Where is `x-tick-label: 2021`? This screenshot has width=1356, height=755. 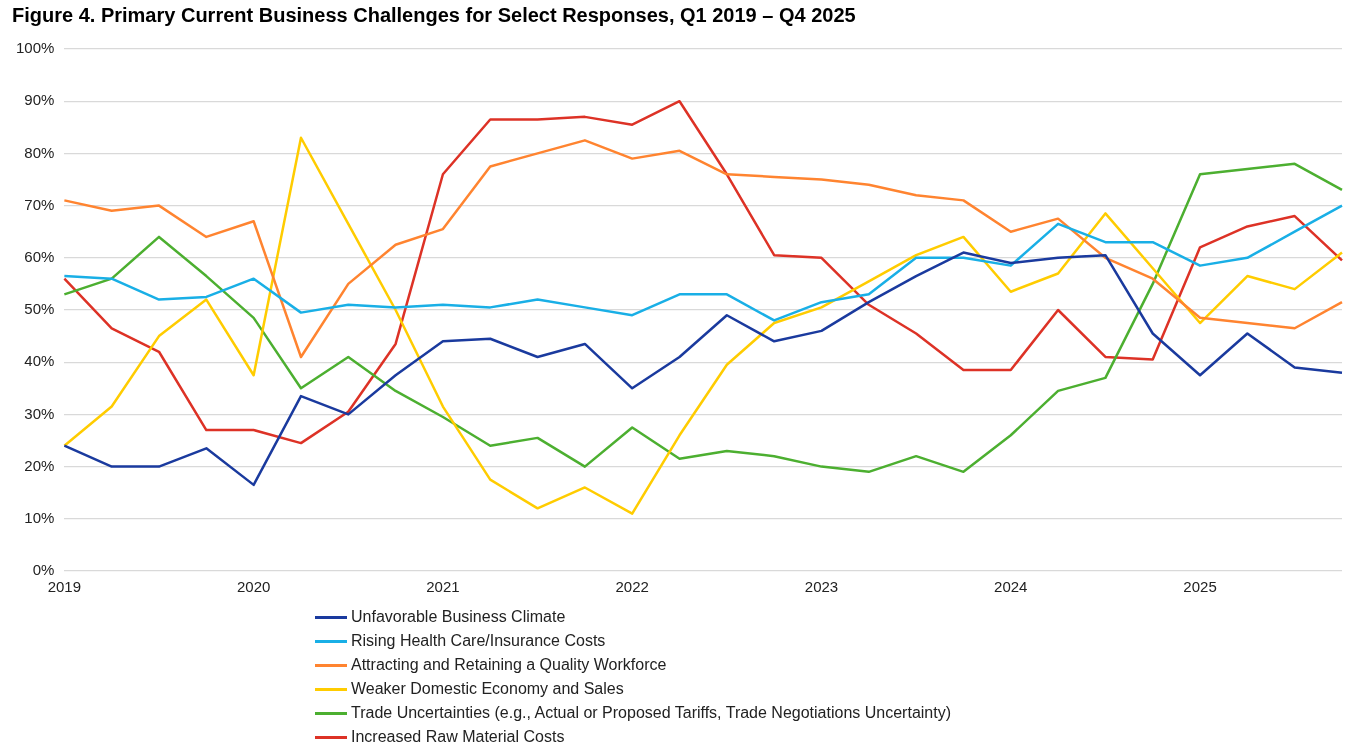
x-tick-label: 2021 is located at coordinates (443, 587).